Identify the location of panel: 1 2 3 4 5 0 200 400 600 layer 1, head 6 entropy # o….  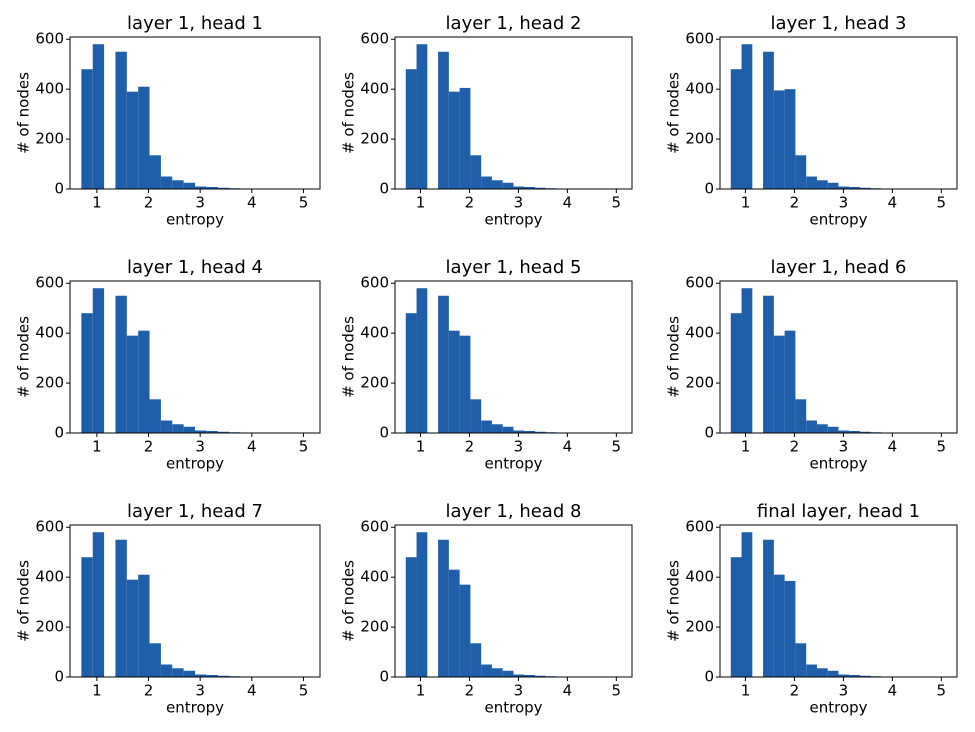
(811, 365).